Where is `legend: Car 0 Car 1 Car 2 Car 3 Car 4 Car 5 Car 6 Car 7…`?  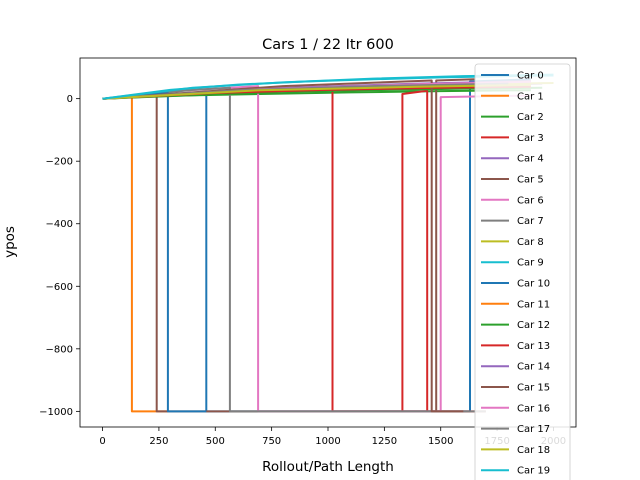 legend: Car 0 Car 1 Car 2 Car 3 Car 4 Car 5 Car 6 Car 7… is located at coordinates (522, 271).